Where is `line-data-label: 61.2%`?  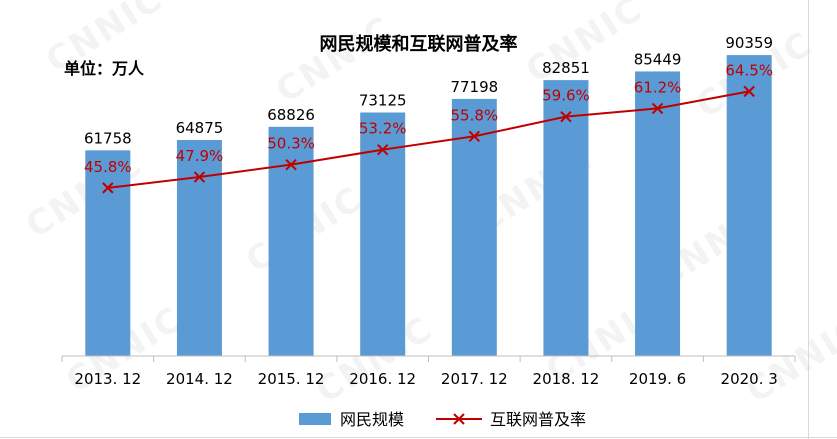 line-data-label: 61.2% is located at coordinates (658, 87).